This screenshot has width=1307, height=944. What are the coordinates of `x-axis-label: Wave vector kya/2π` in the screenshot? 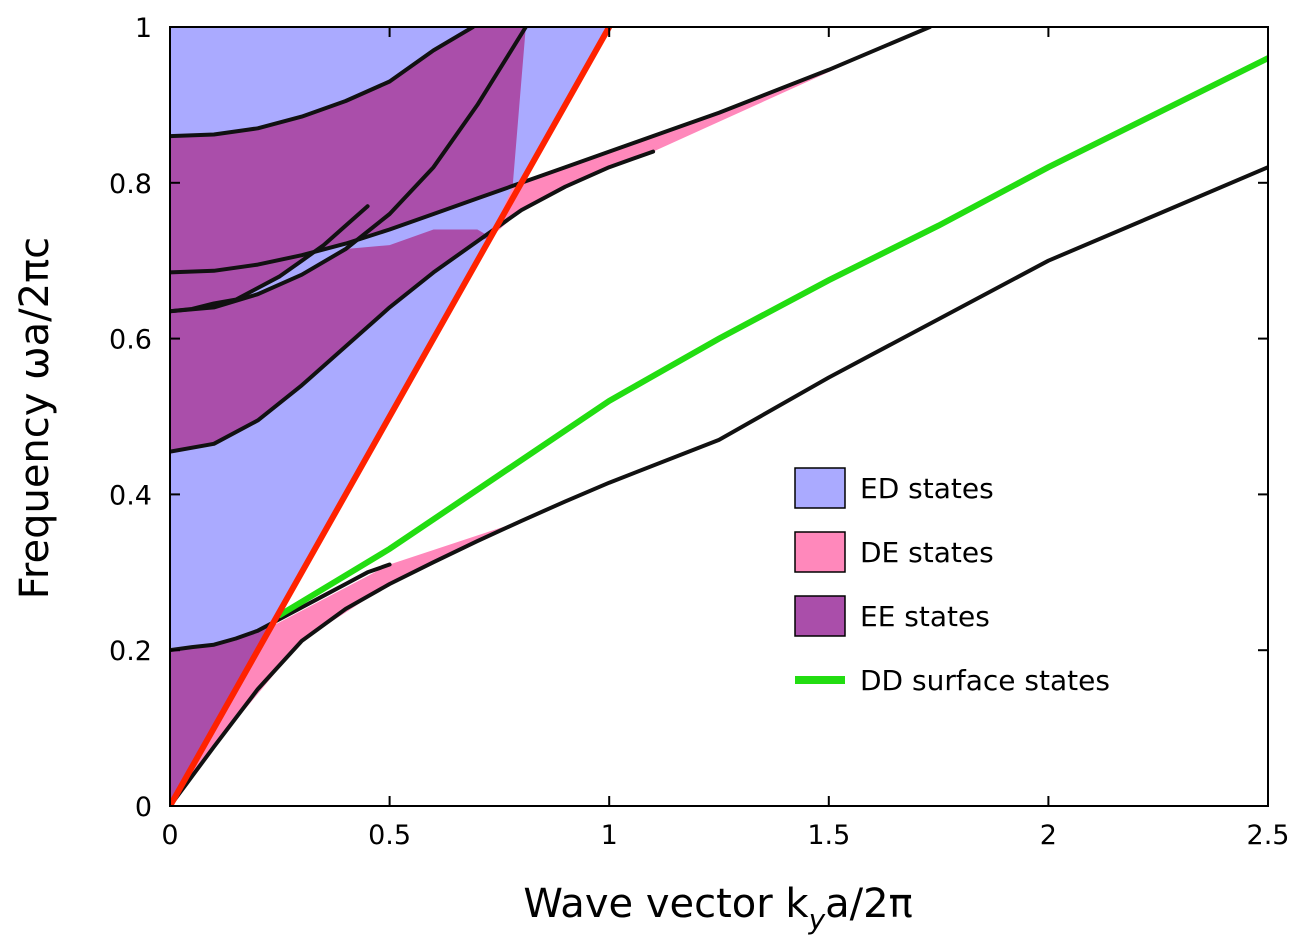 It's located at (717, 908).